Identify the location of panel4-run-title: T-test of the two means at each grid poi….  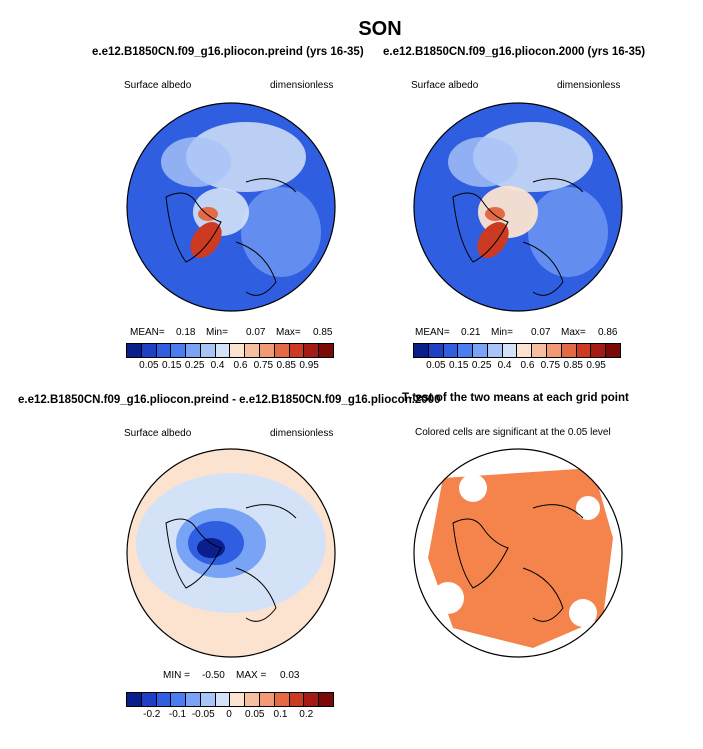
(515, 398).